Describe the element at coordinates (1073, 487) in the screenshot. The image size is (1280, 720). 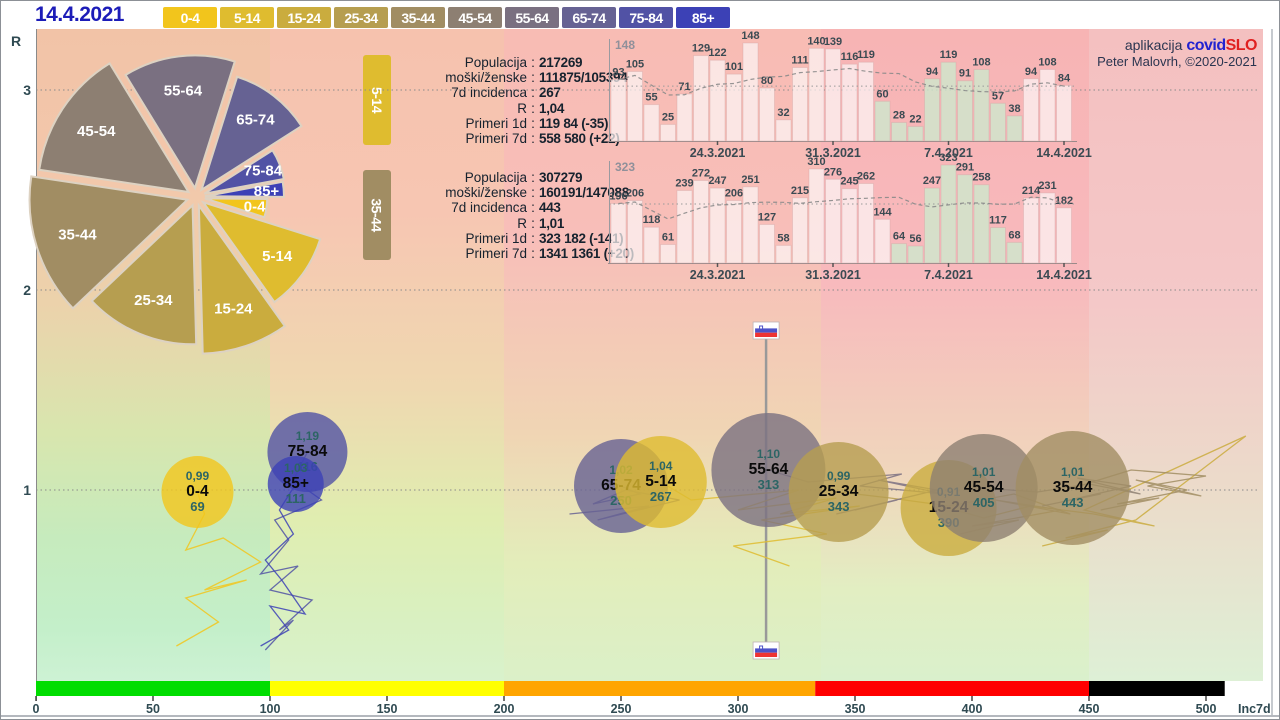
I see `bubble-label: 35-44` at that location.